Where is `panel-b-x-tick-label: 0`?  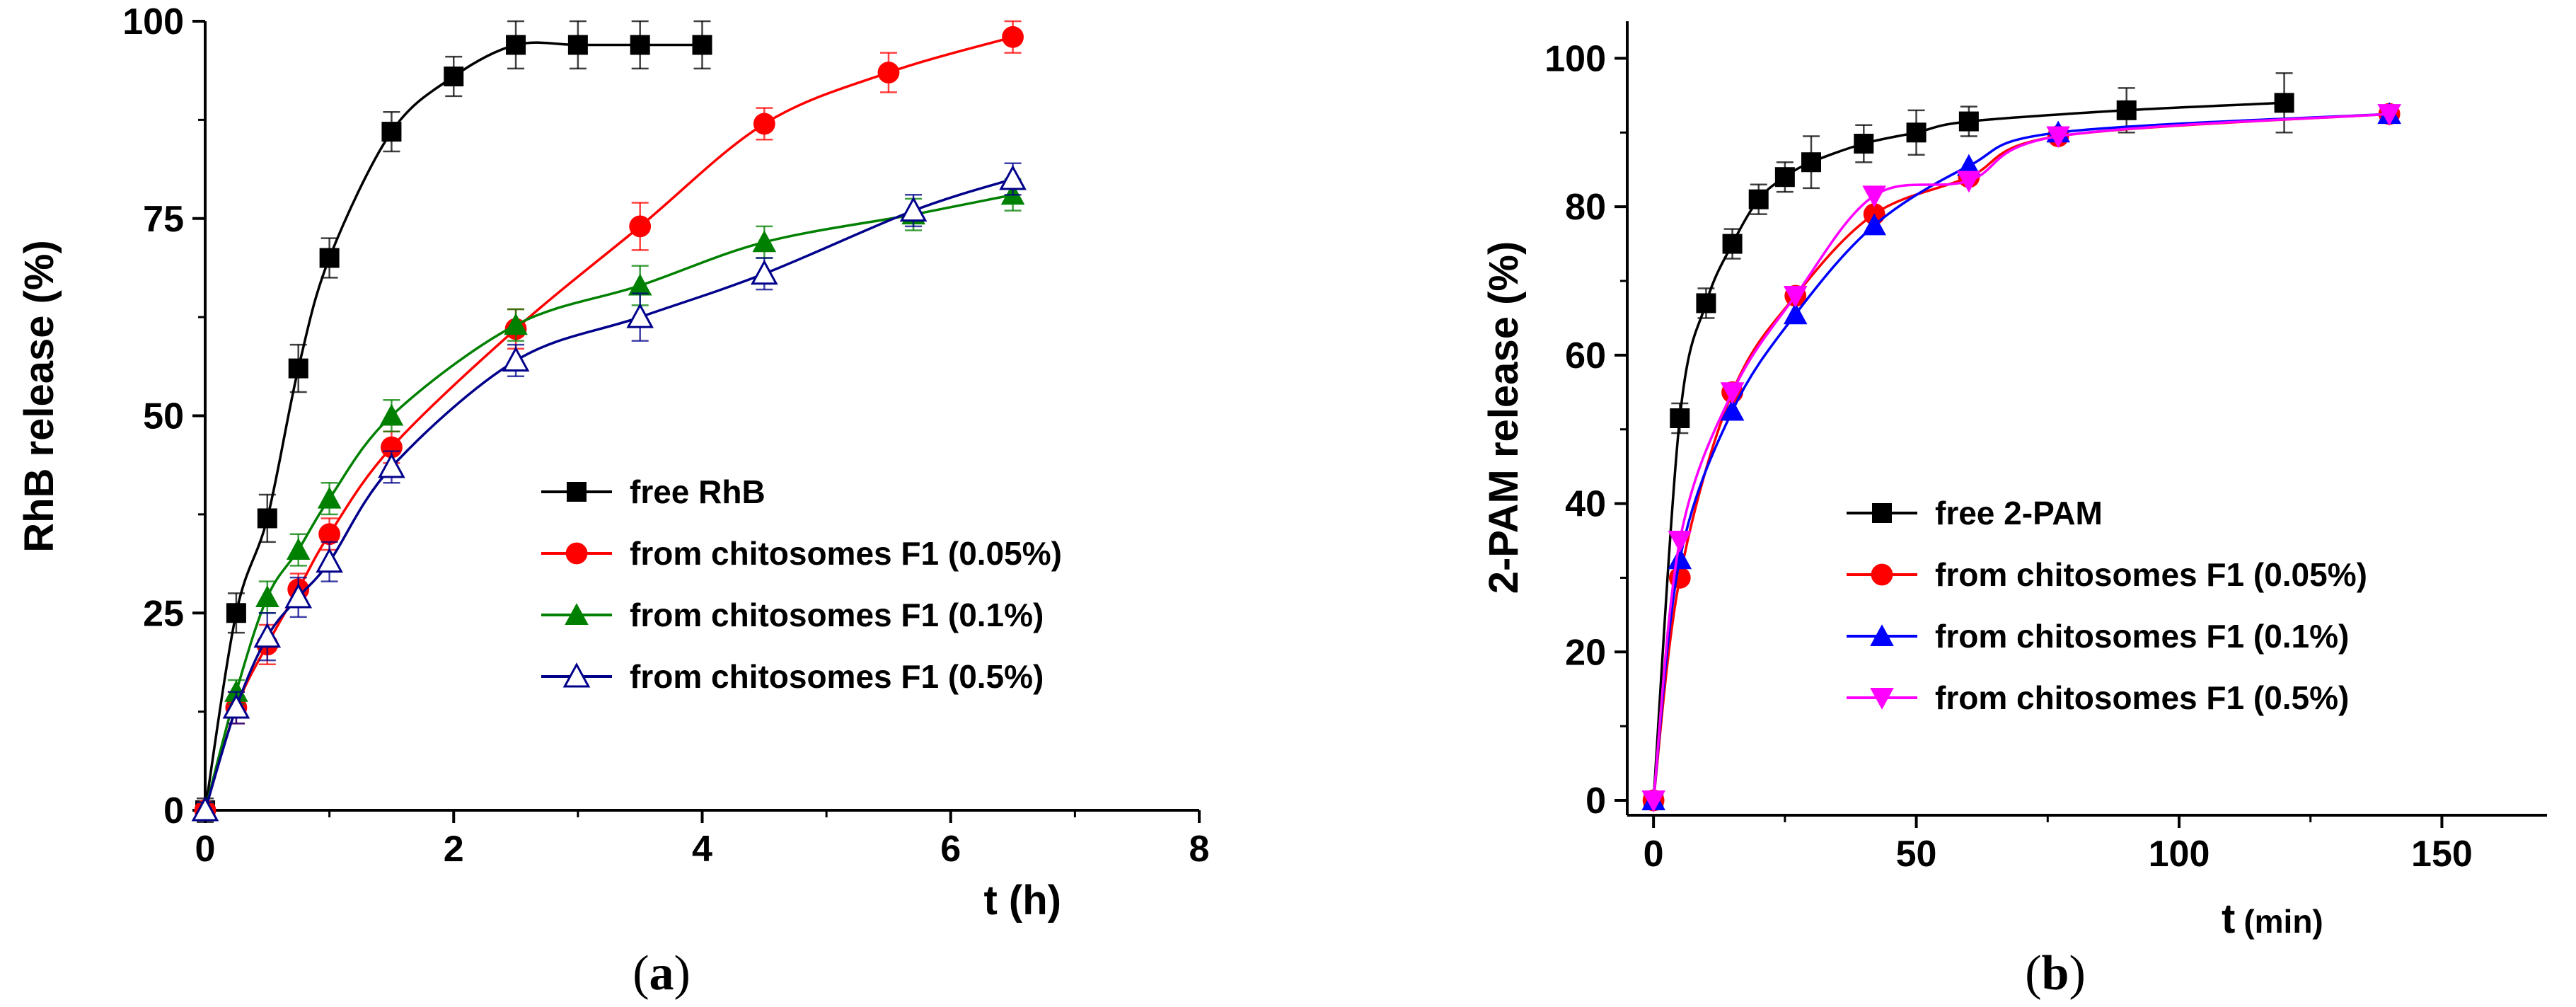
panel-b-x-tick-label: 0 is located at coordinates (1654, 854).